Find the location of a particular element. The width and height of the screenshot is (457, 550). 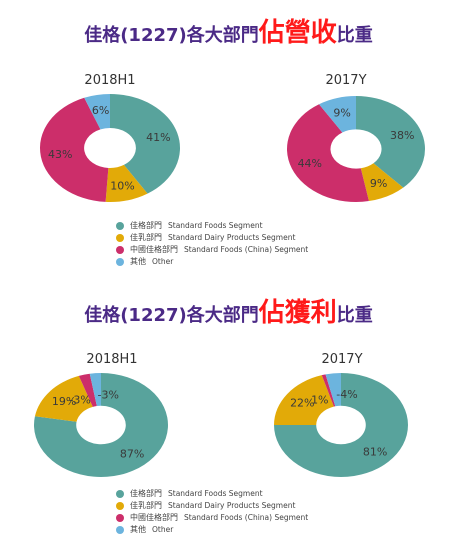

data-label-other: -3% is located at coordinates (107, 394).